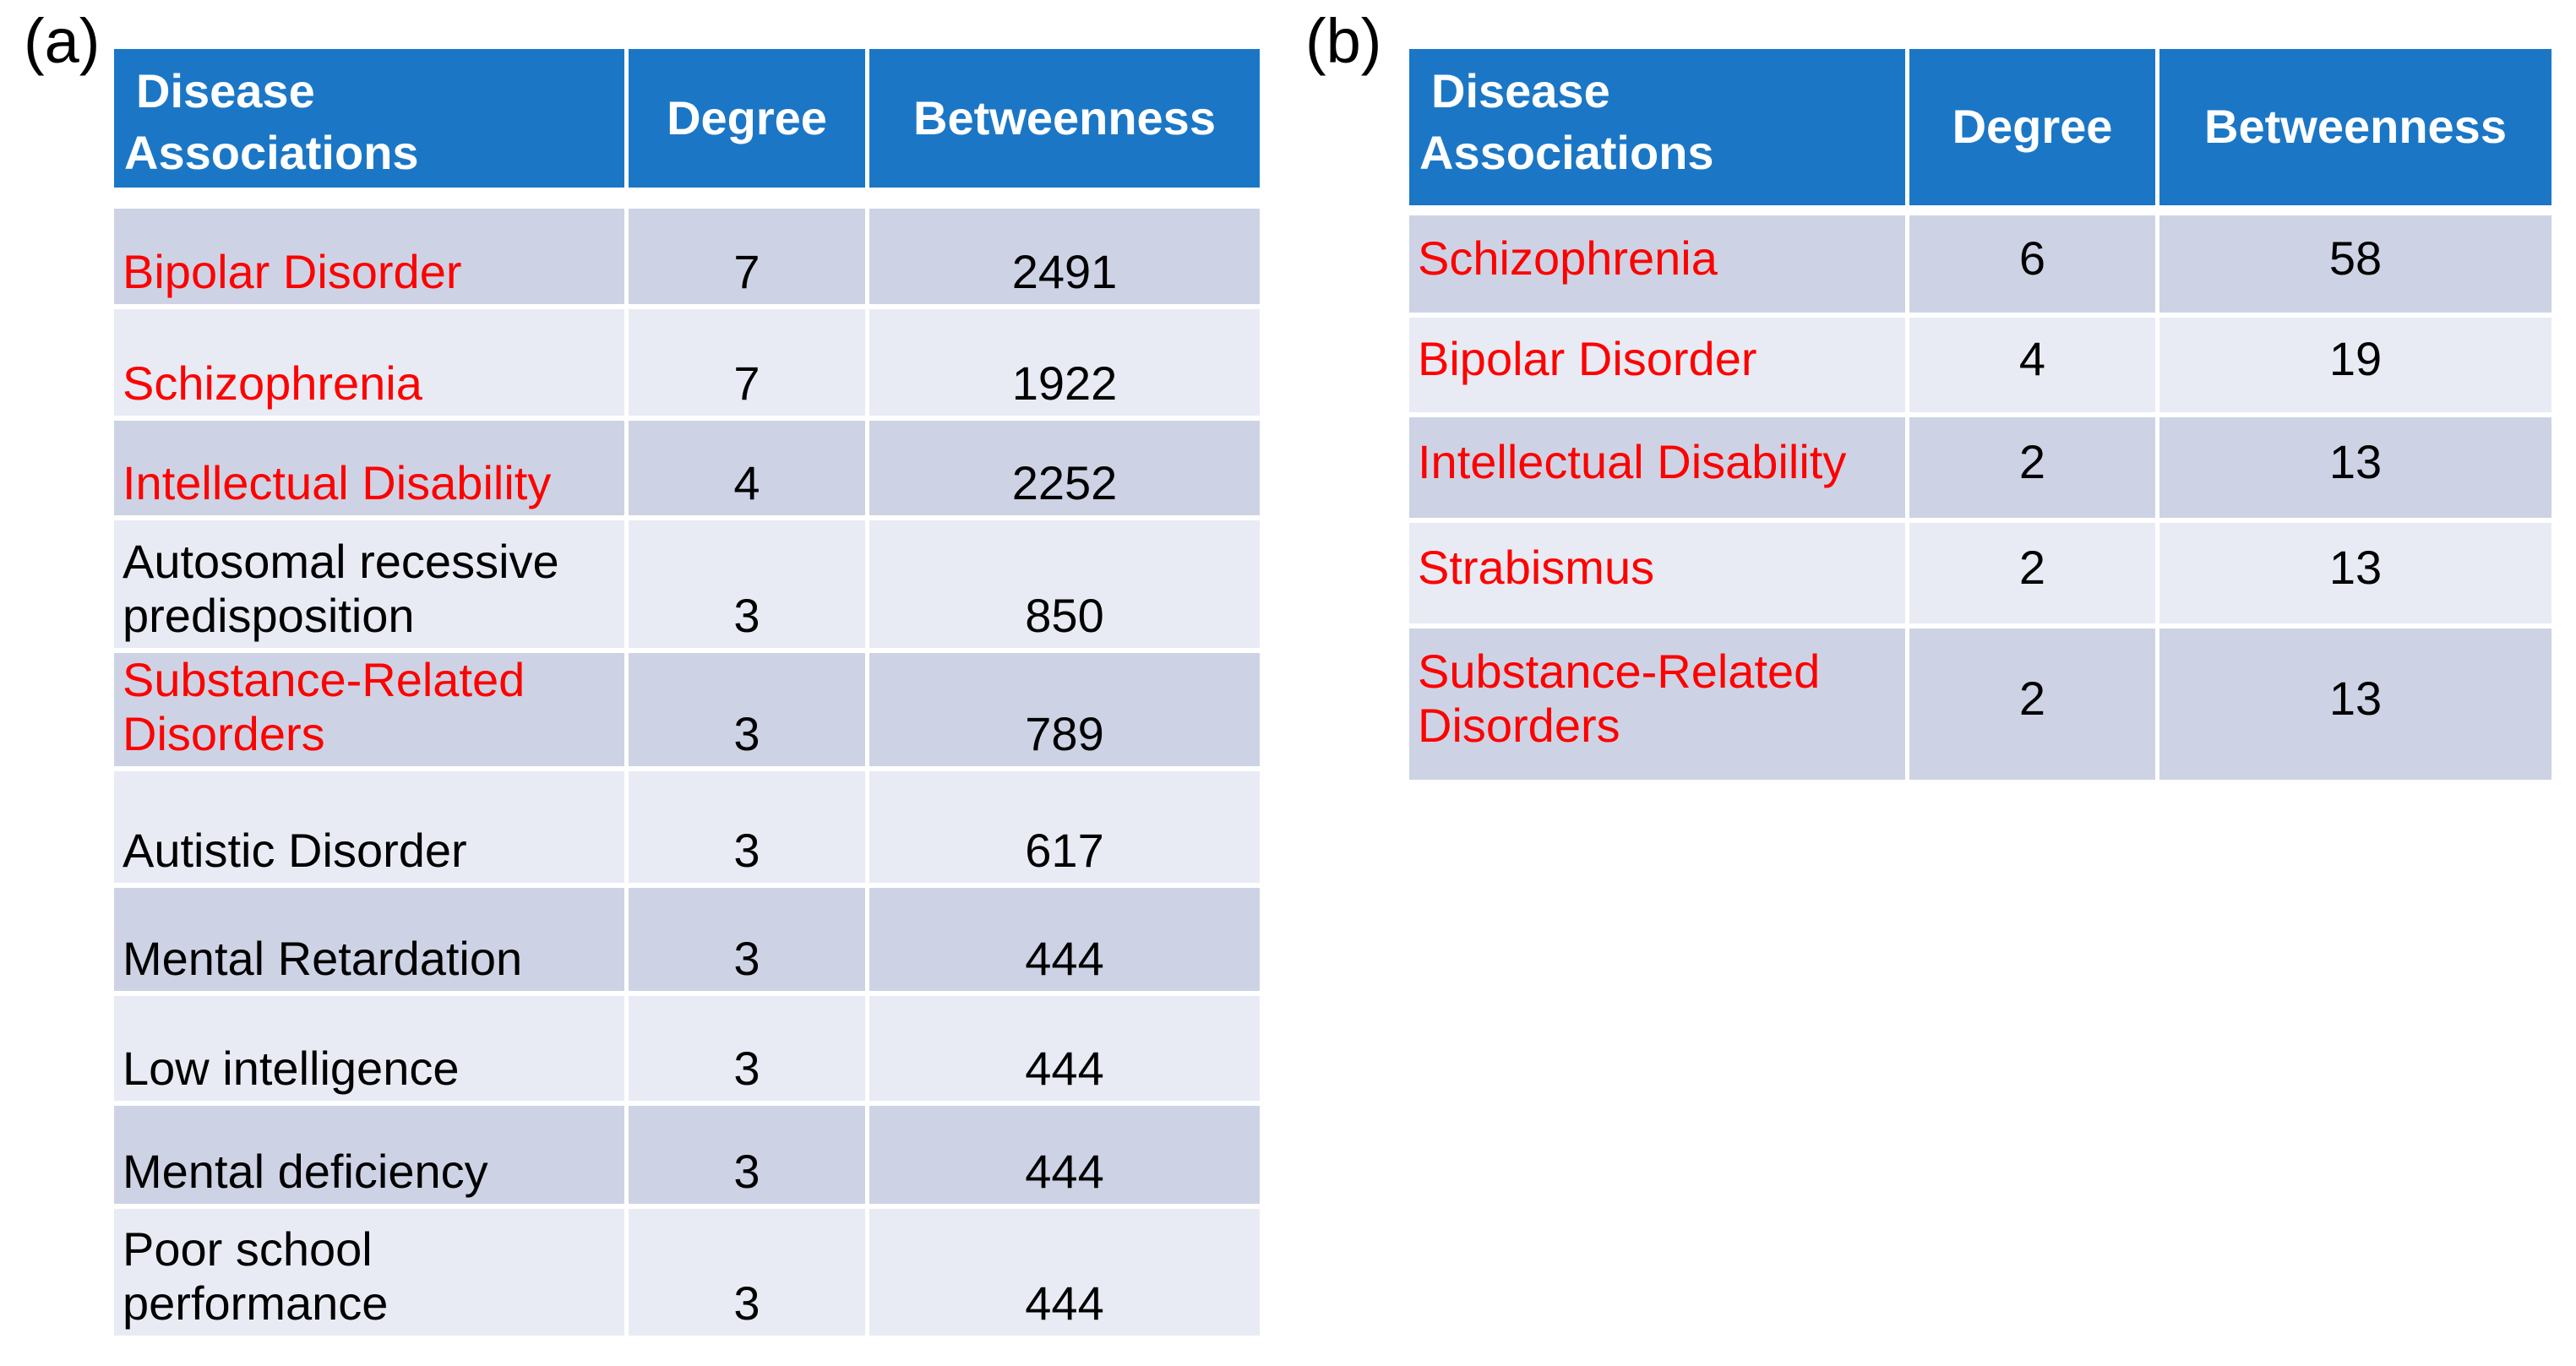 This screenshot has height=1366, width=2576. What do you see at coordinates (2355, 264) in the screenshot?
I see `betweenness-value-cell: 58` at bounding box center [2355, 264].